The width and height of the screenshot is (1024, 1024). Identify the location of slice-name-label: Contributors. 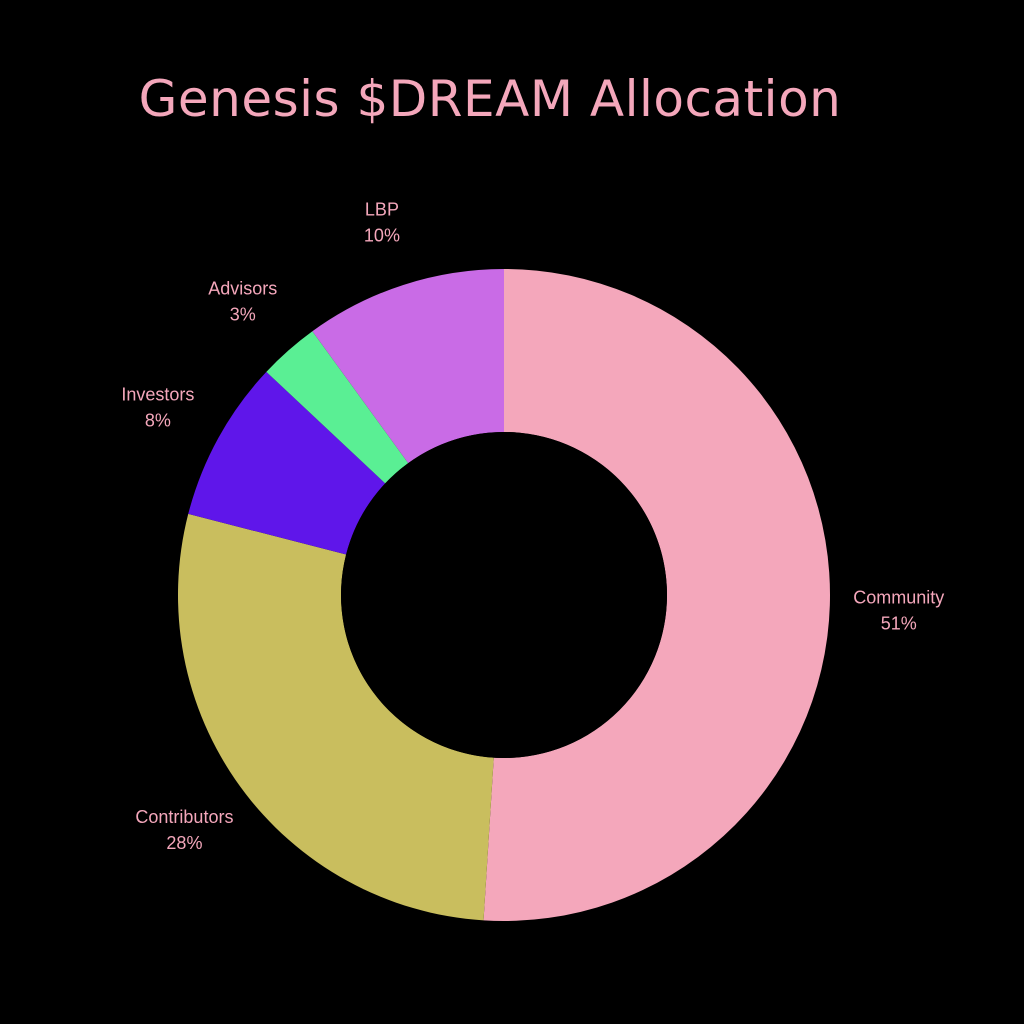
(184, 817).